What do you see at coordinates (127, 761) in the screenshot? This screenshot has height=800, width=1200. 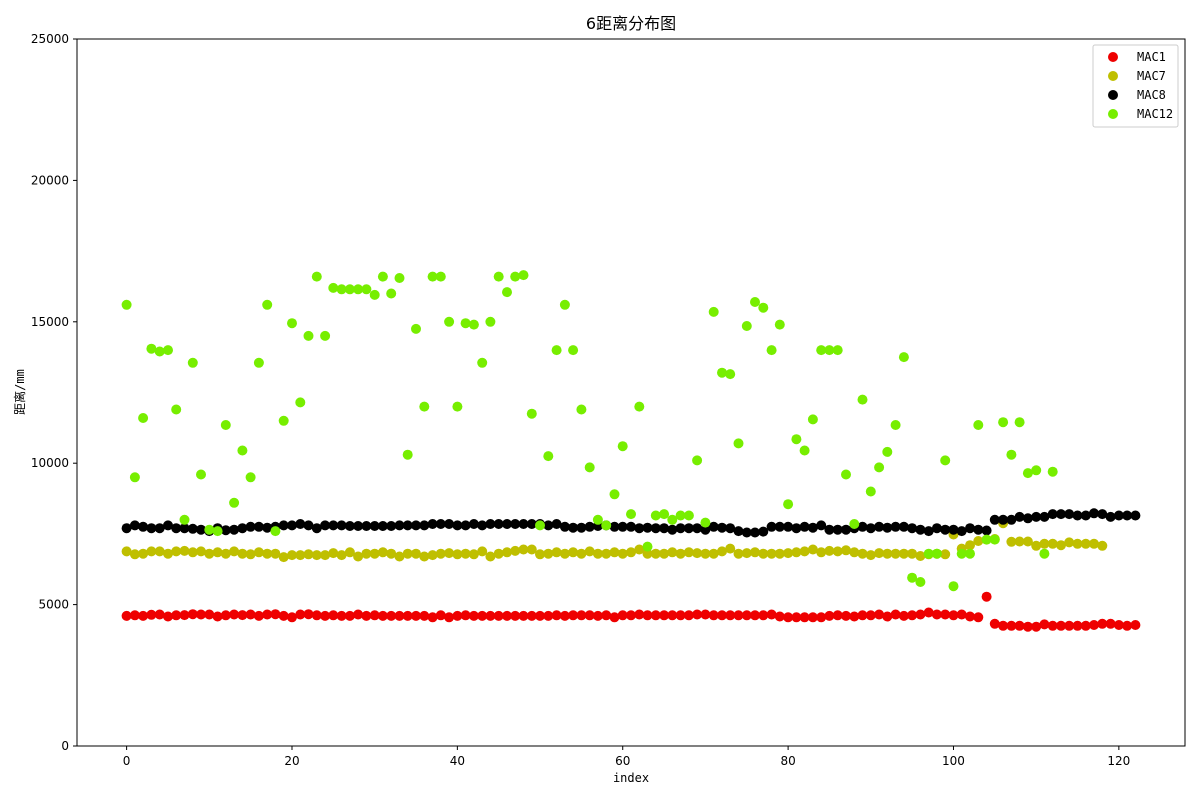 I see `x-tick-label: 0` at bounding box center [127, 761].